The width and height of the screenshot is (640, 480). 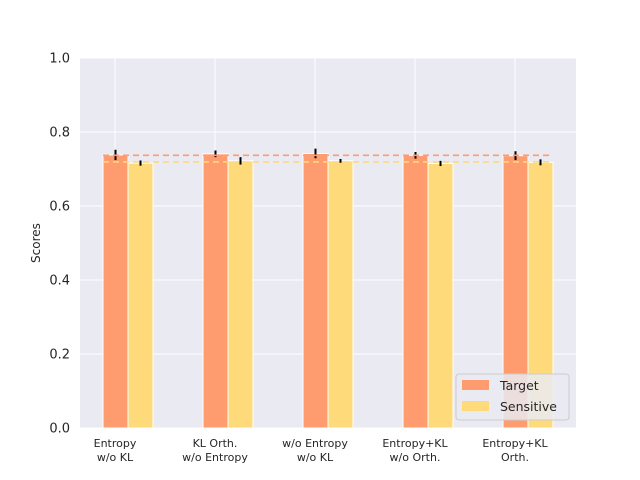 What do you see at coordinates (528, 406) in the screenshot?
I see `legend-label-sensitive: Sensitive` at bounding box center [528, 406].